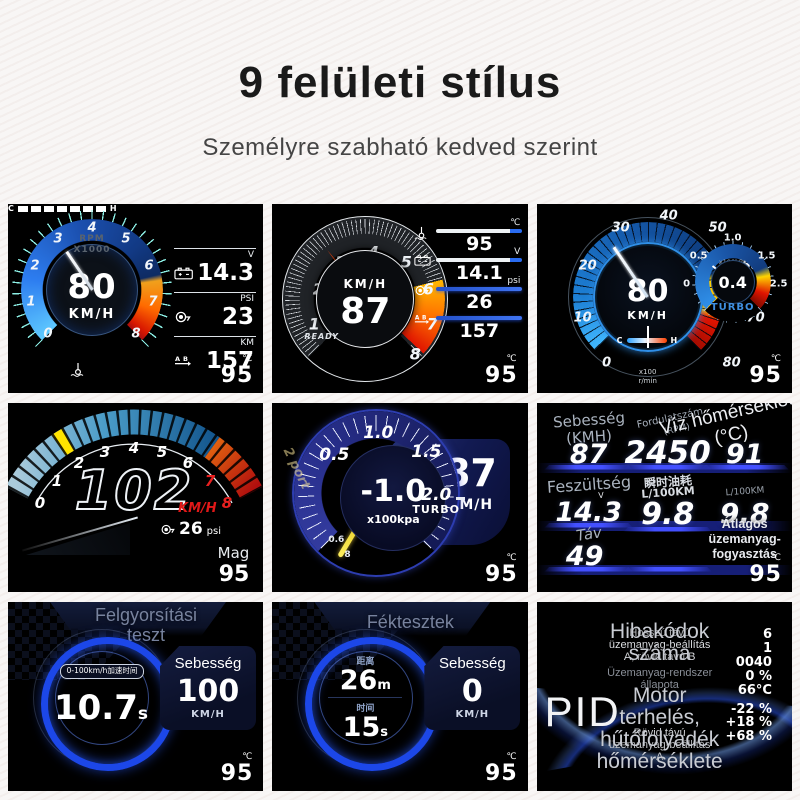  Describe the element at coordinates (659, 745) in the screenshot. I see `pid-row-label: üzemanyag-beállítás` at that location.